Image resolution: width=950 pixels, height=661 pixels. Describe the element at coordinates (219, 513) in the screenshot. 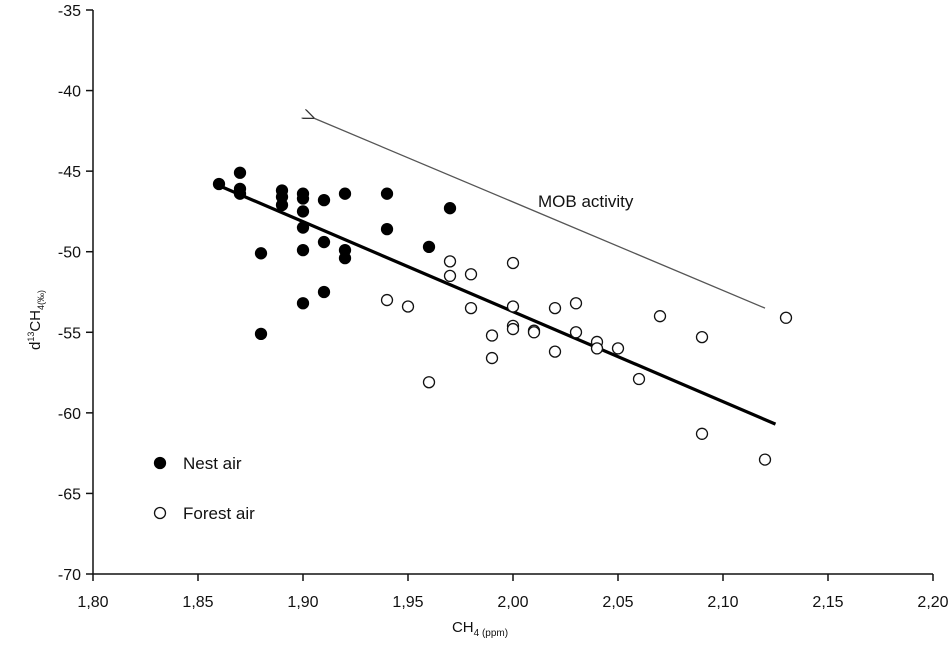

I see `legend-label-forest-air: Forest air` at that location.